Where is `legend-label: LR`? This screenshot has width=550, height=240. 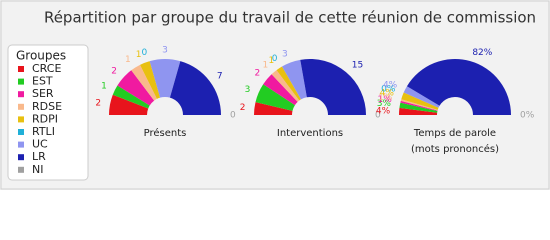 legend-label: LR is located at coordinates (39, 156).